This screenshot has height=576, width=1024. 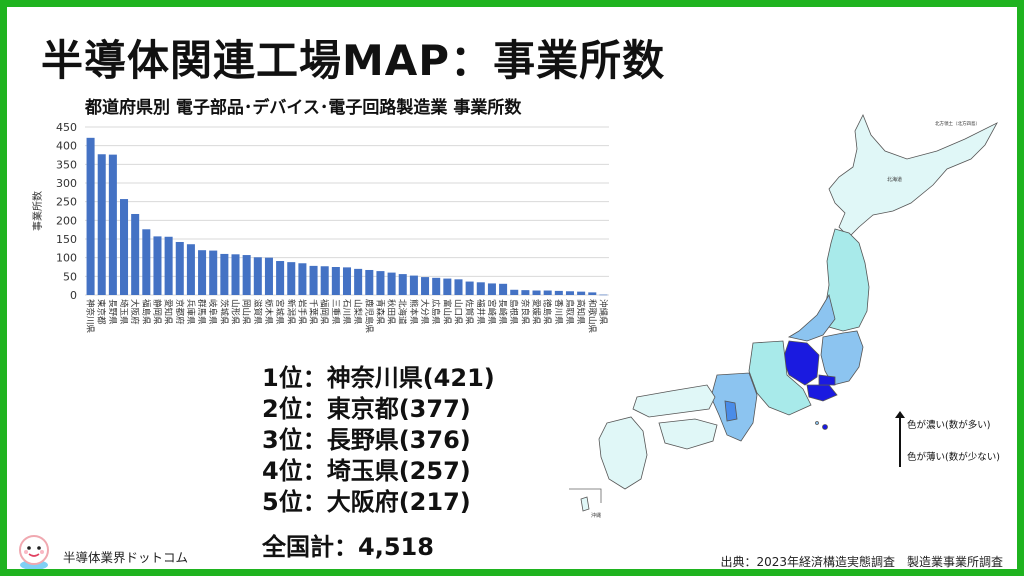 I want to click on x-tick-label: 埼玉県, so click(x=123, y=312).